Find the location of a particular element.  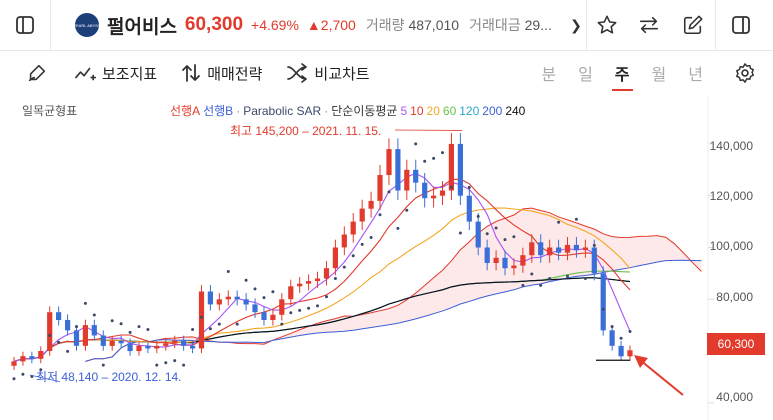

star-icon is located at coordinates (607, 24).